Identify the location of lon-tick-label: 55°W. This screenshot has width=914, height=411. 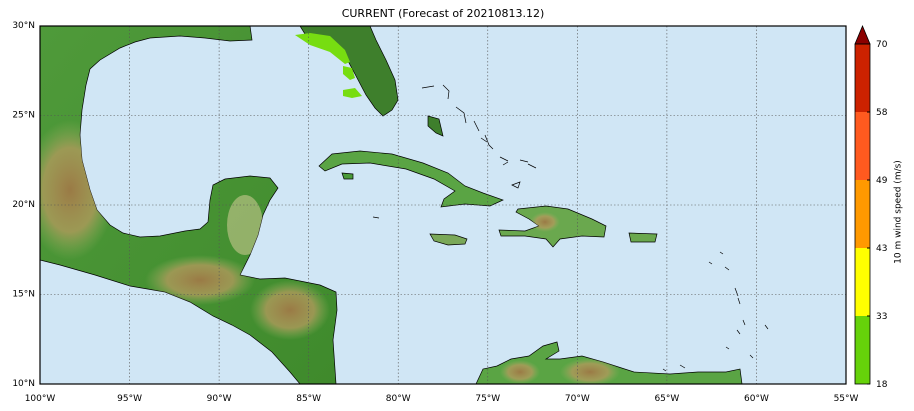
(846, 399).